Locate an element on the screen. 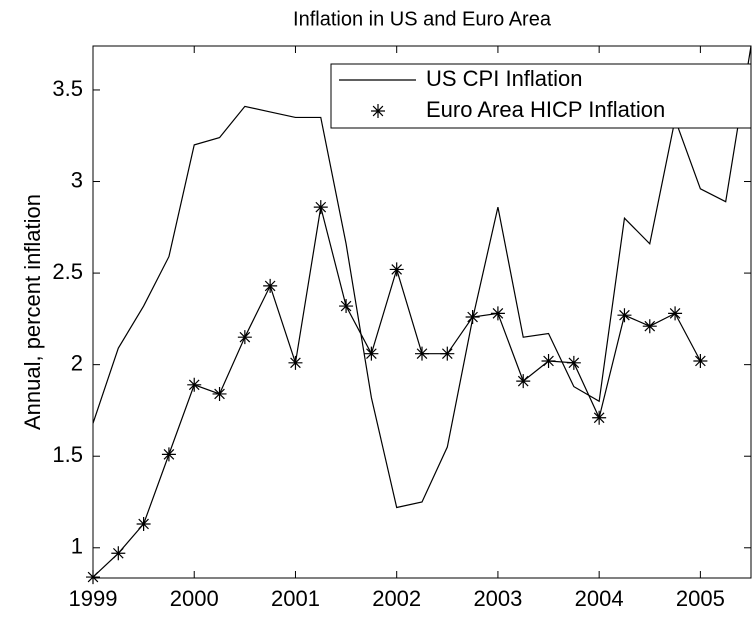  legend-box is located at coordinates (541, 96).